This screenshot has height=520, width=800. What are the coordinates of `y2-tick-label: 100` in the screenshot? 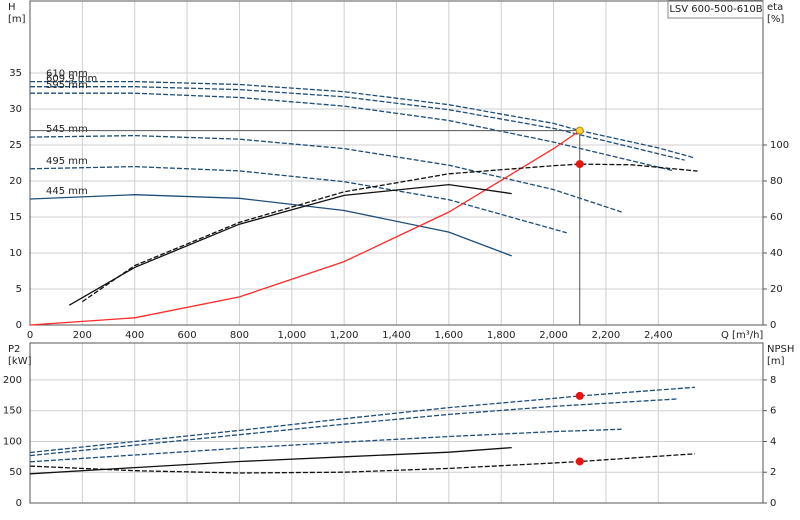 It's located at (779, 145).